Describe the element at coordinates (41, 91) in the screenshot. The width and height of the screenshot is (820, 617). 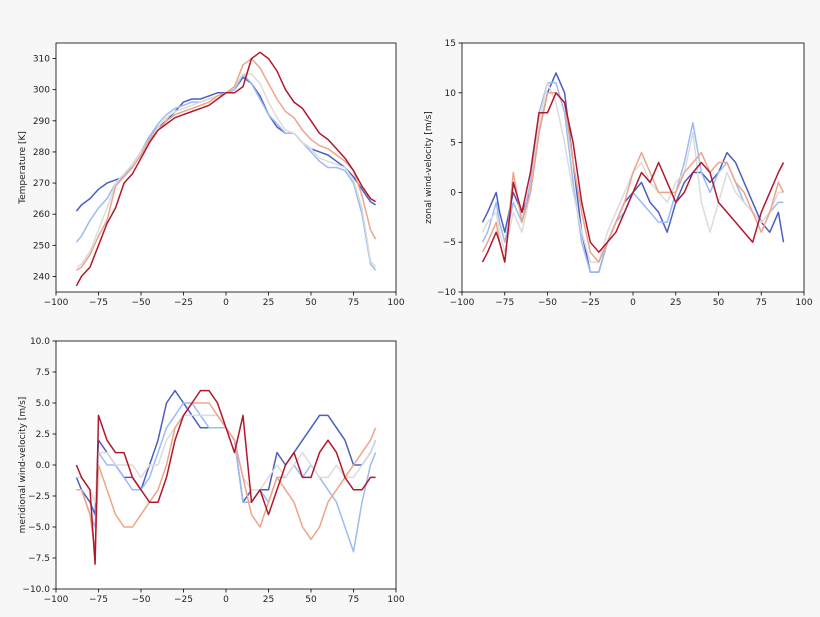
I see `y-tick-label: 300` at that location.